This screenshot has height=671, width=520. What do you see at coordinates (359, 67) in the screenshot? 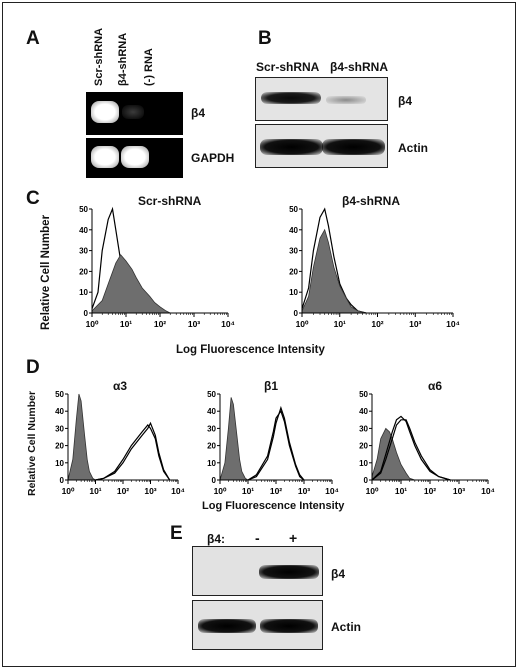
I see `panel-b-lane-label-2: β4-shRNA` at bounding box center [359, 67].